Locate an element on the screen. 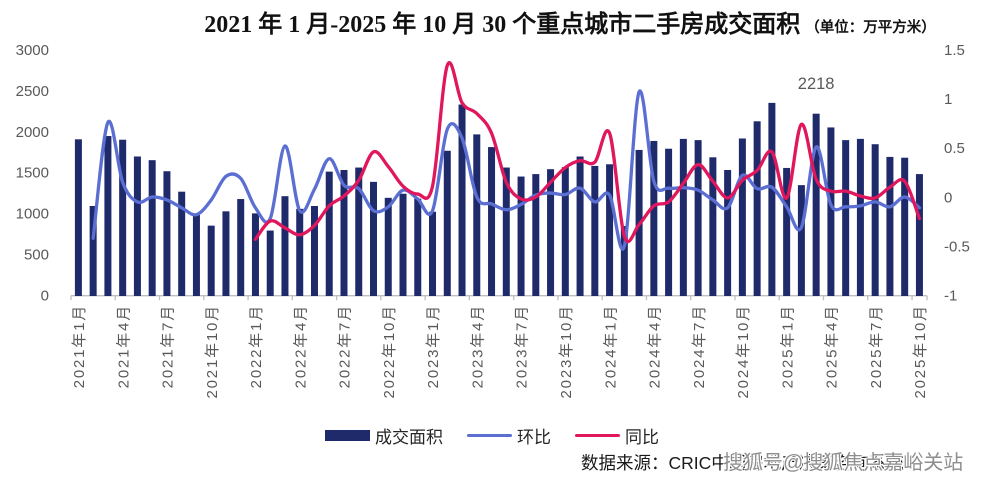 The height and width of the screenshot is (484, 984). yoy-line-swatch-icon is located at coordinates (597, 435).